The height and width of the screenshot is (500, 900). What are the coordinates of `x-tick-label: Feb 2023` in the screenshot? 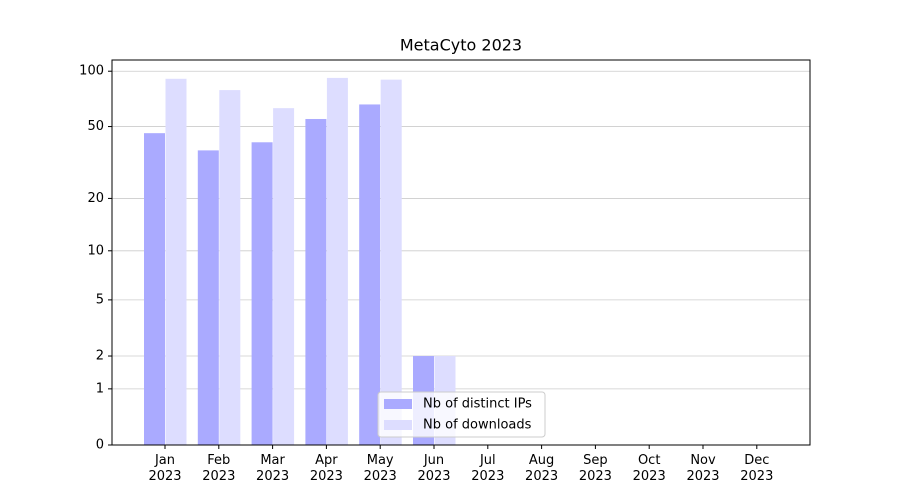 It's located at (219, 468).